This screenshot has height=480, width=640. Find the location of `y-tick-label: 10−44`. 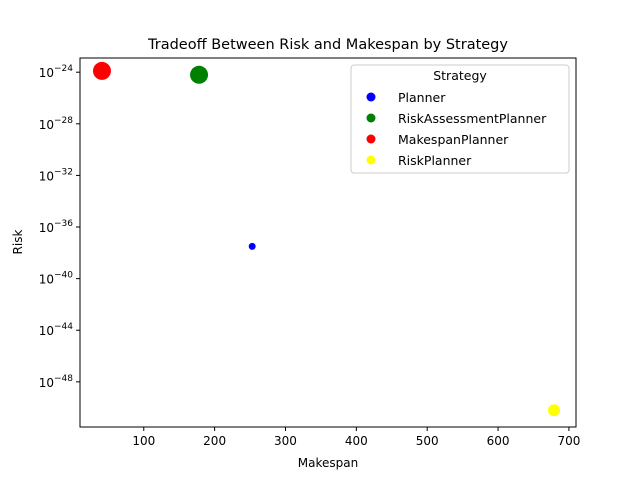

y-tick-label: 10−44 is located at coordinates (56, 330).